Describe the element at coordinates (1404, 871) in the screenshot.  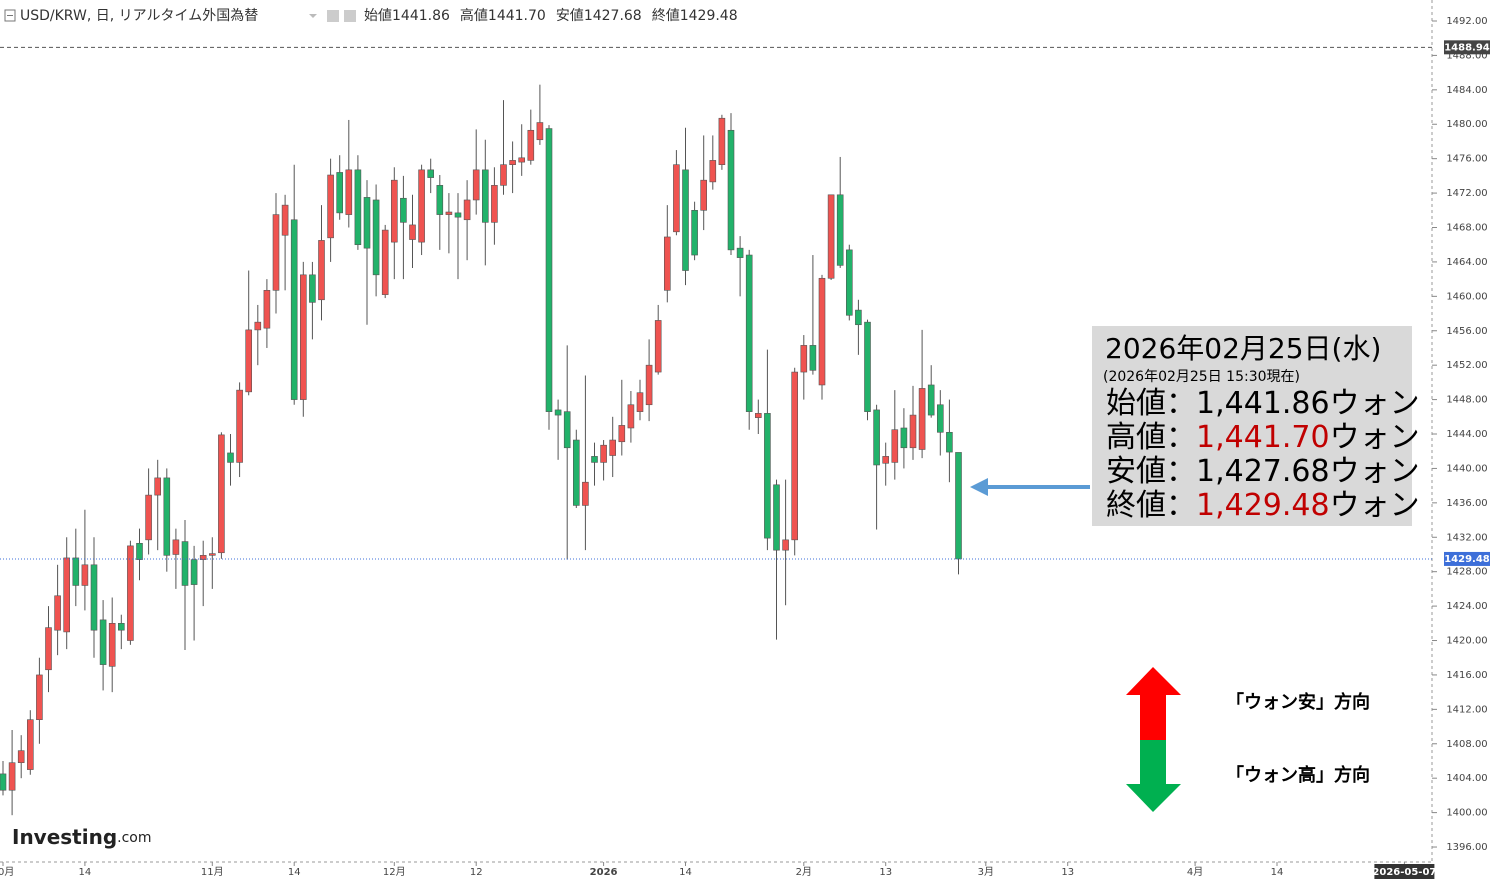
I see `x-cursor-label-bg` at that location.